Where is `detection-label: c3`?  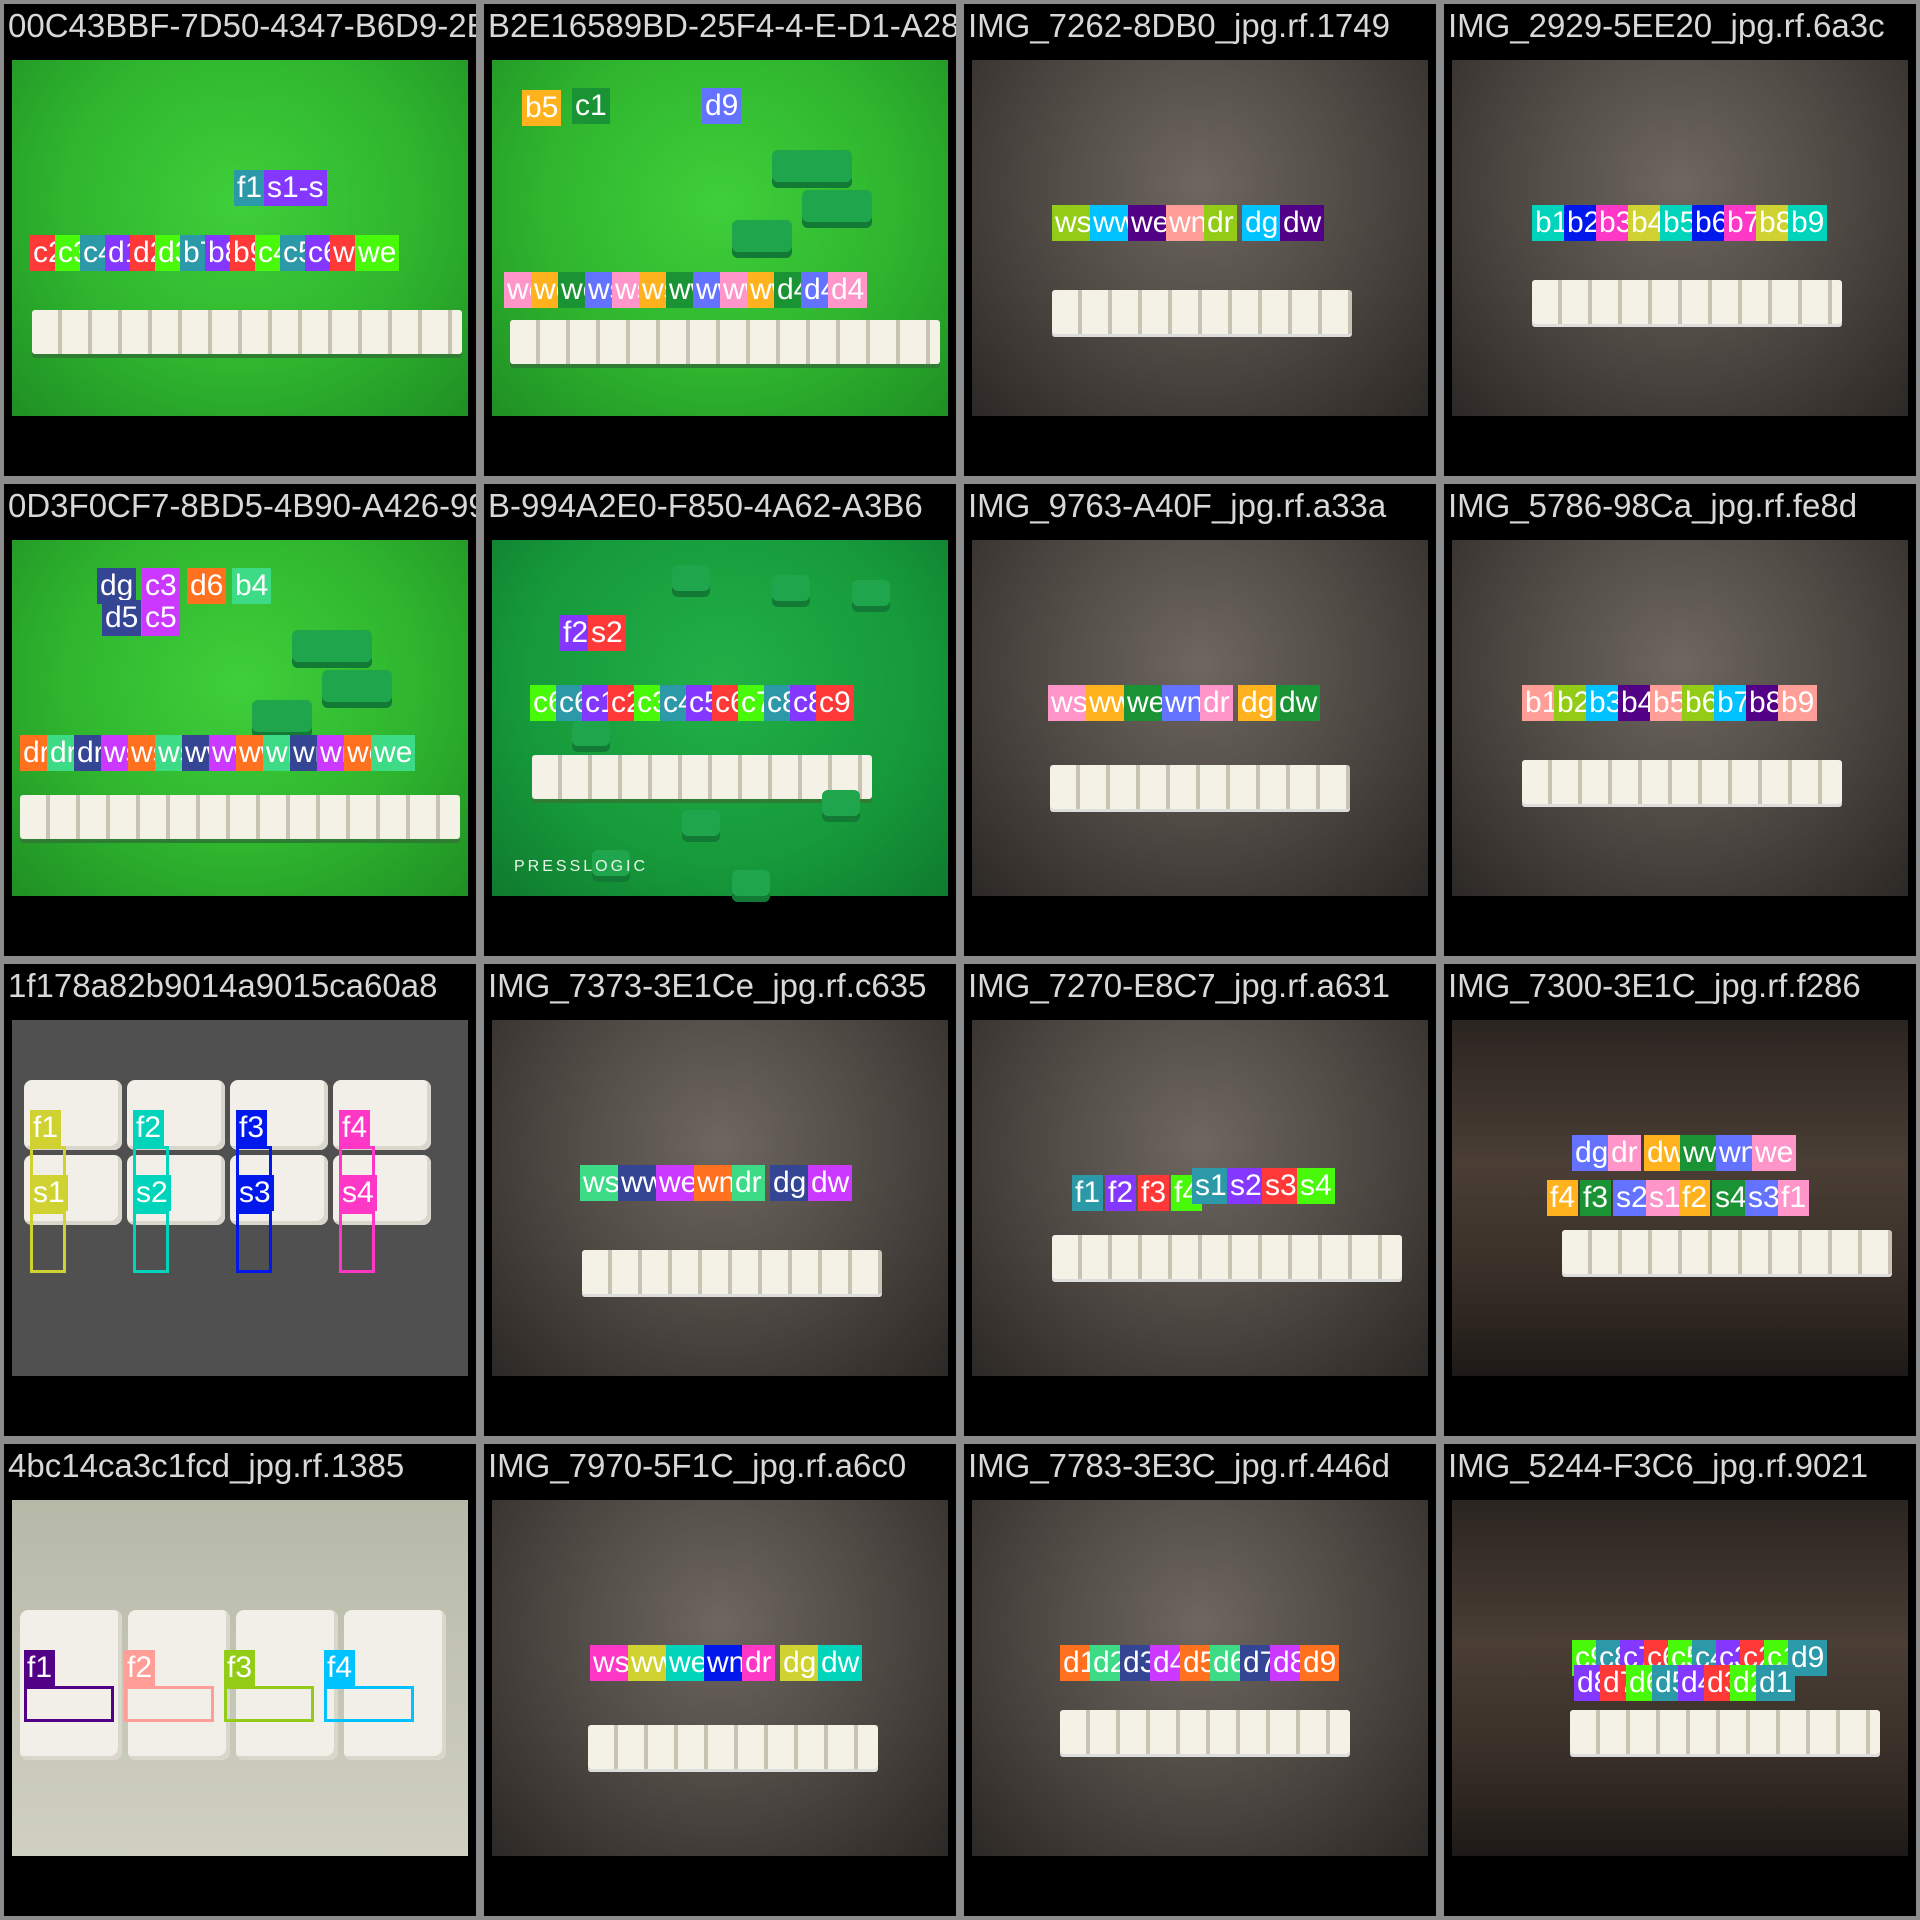
detection-label: c3 is located at coordinates (161, 586).